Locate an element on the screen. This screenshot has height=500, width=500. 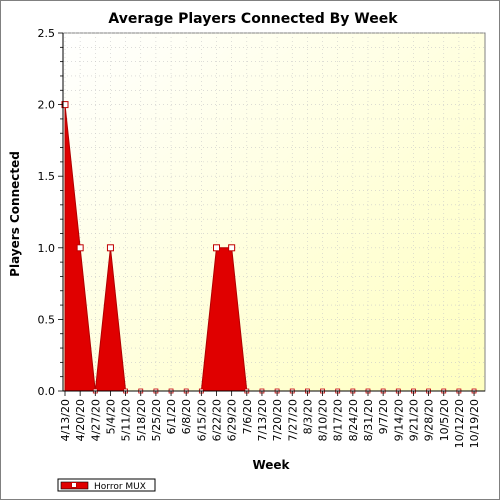
x-tick-label: 4/20/20 is located at coordinates (80, 420).